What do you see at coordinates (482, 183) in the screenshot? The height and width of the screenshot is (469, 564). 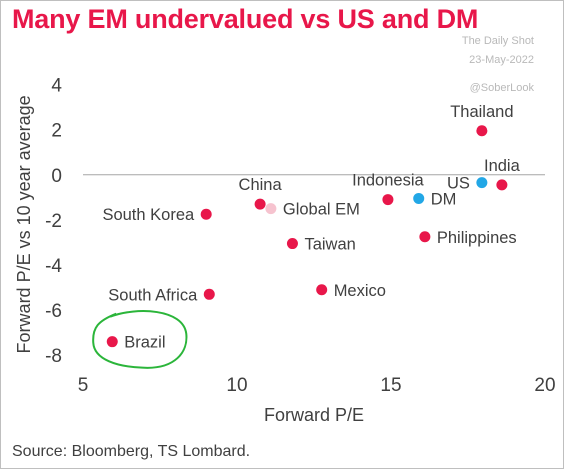 I see `point-us` at bounding box center [482, 183].